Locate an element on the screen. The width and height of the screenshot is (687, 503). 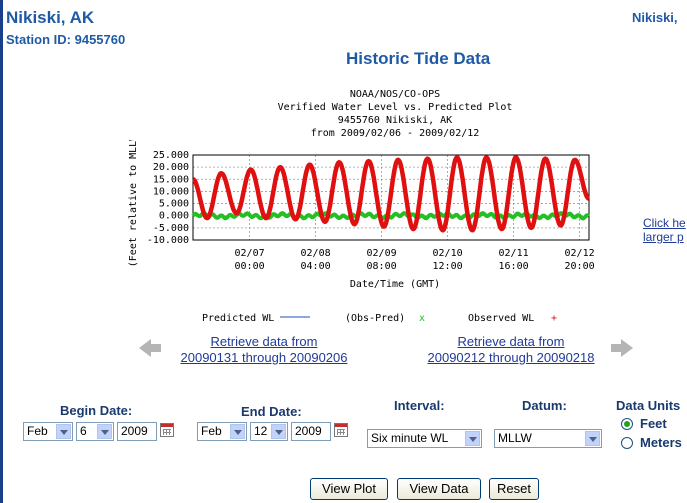
end-date-label: End Date: is located at coordinates (271, 411).